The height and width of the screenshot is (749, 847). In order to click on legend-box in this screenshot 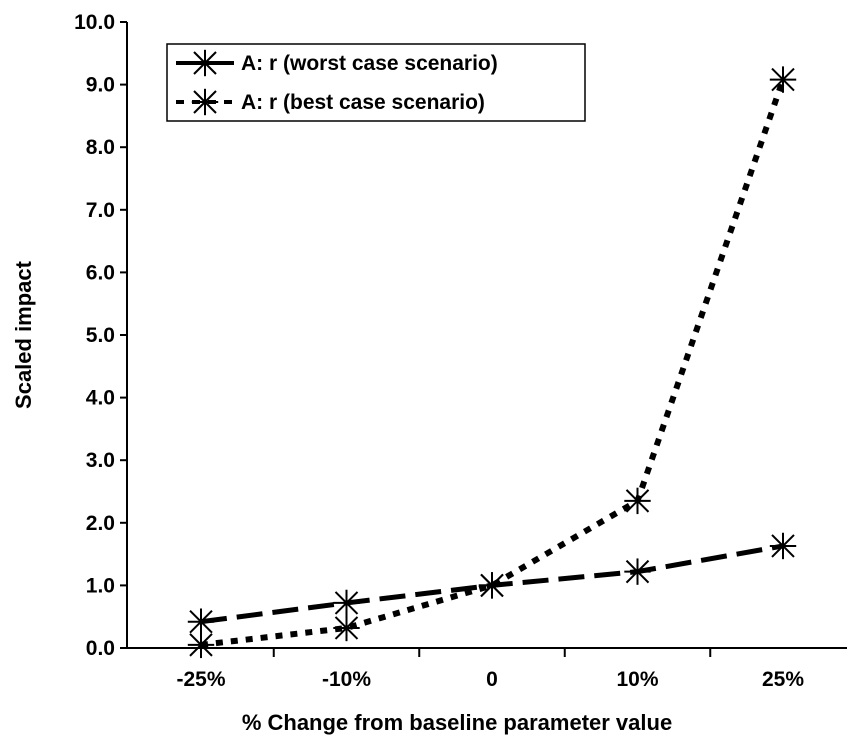, I will do `click(376, 82)`.